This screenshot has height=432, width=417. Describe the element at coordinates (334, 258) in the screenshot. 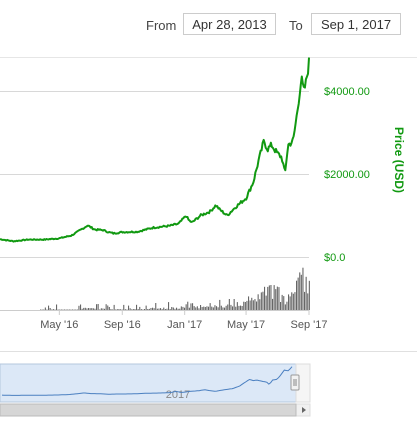

I see `y-tick-label: $0.0` at that location.